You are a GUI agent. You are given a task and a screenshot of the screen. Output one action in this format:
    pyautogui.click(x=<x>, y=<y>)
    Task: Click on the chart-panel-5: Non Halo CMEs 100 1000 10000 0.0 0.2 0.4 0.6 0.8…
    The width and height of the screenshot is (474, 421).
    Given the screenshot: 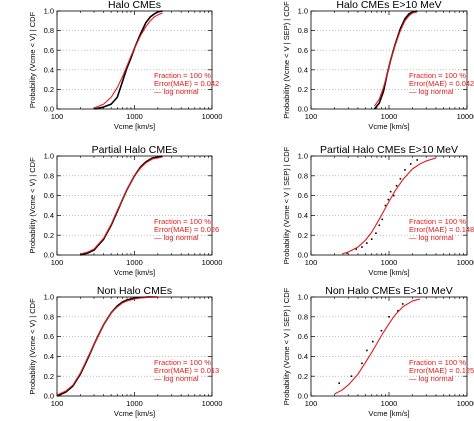 What is the action you would take?
    pyautogui.click(x=125, y=351)
    